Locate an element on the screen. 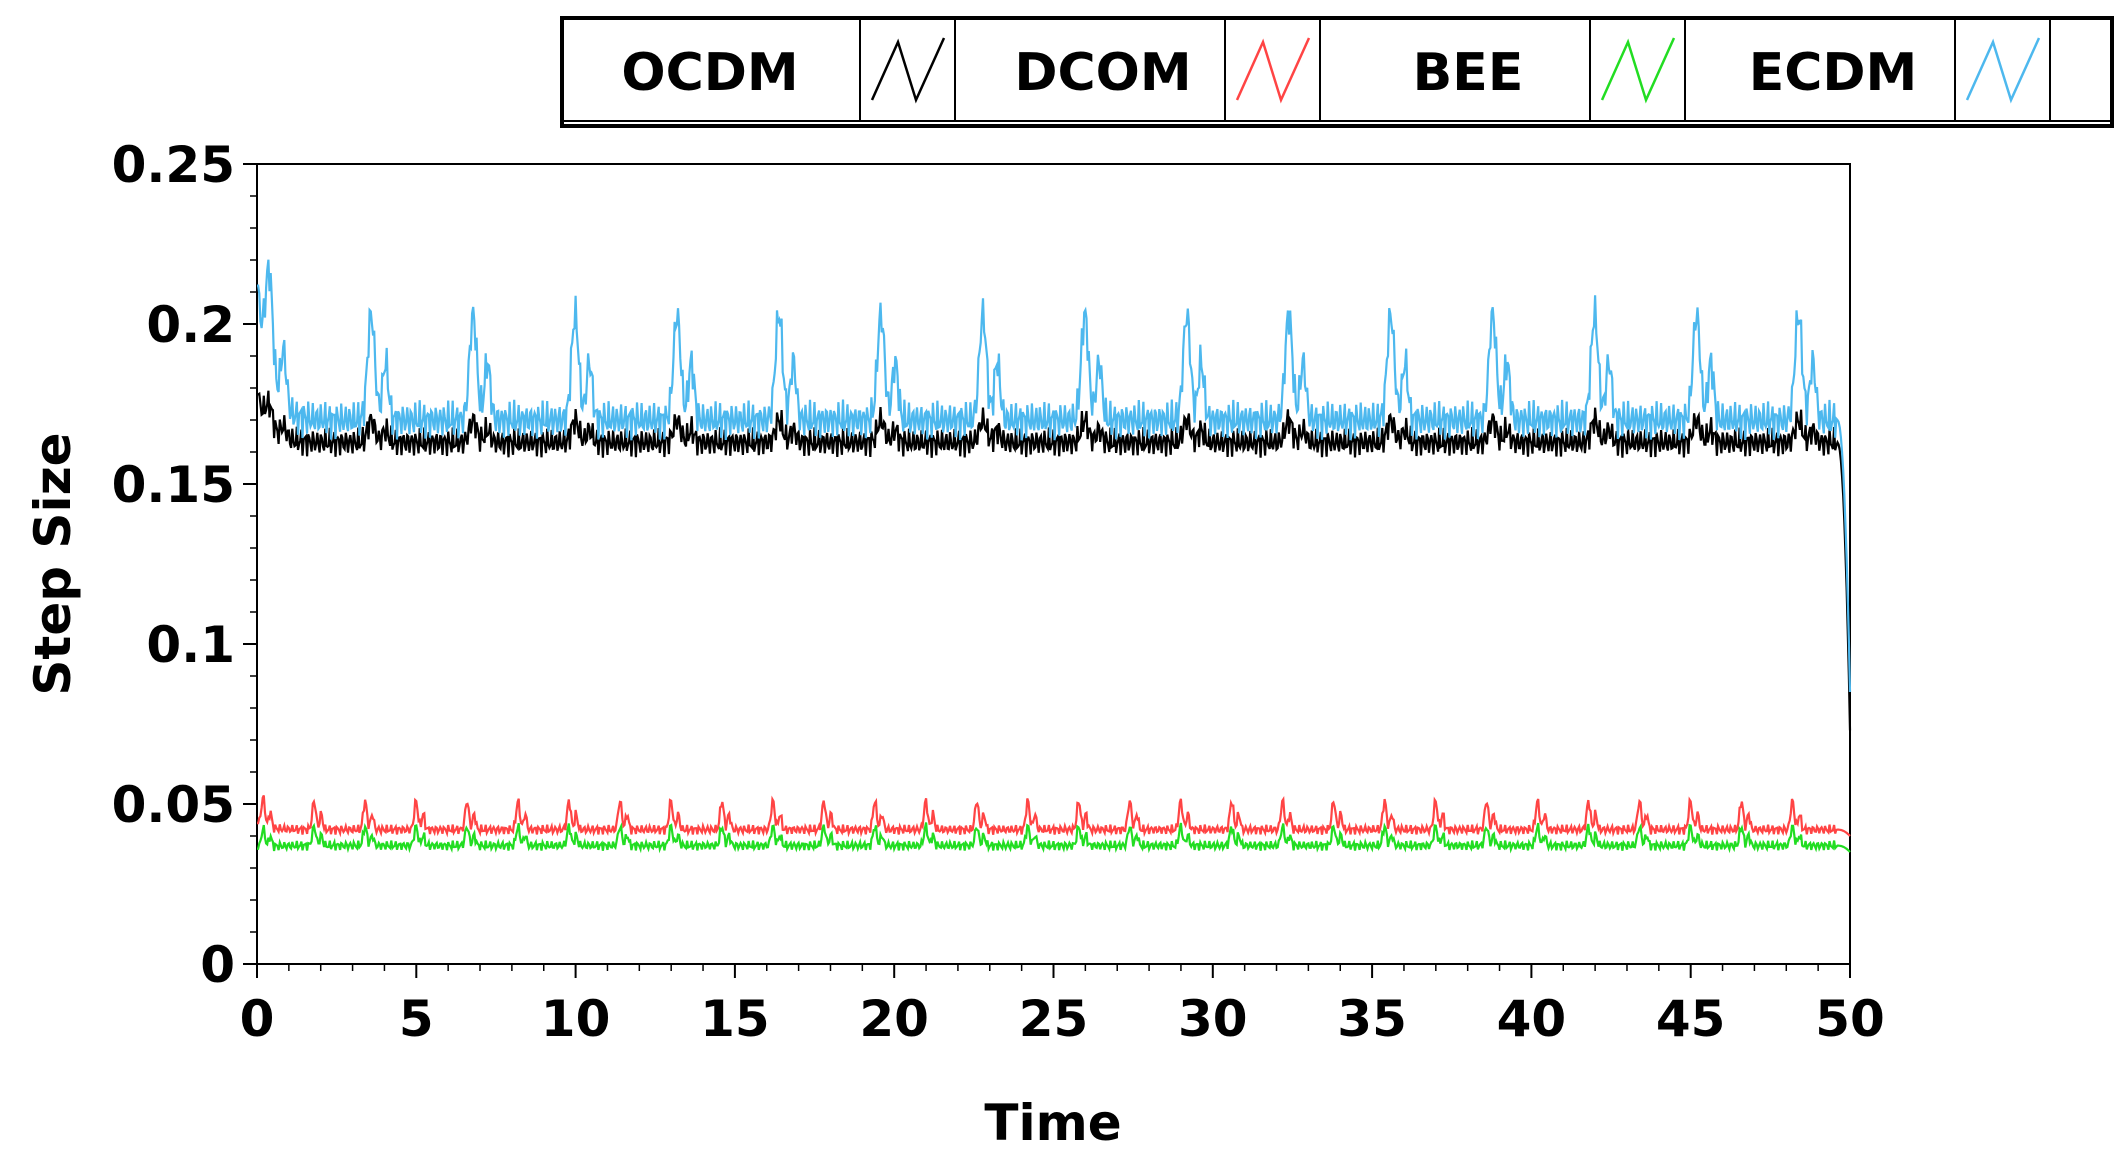  legend-label-ecdm: ECDM is located at coordinates (1833, 73).